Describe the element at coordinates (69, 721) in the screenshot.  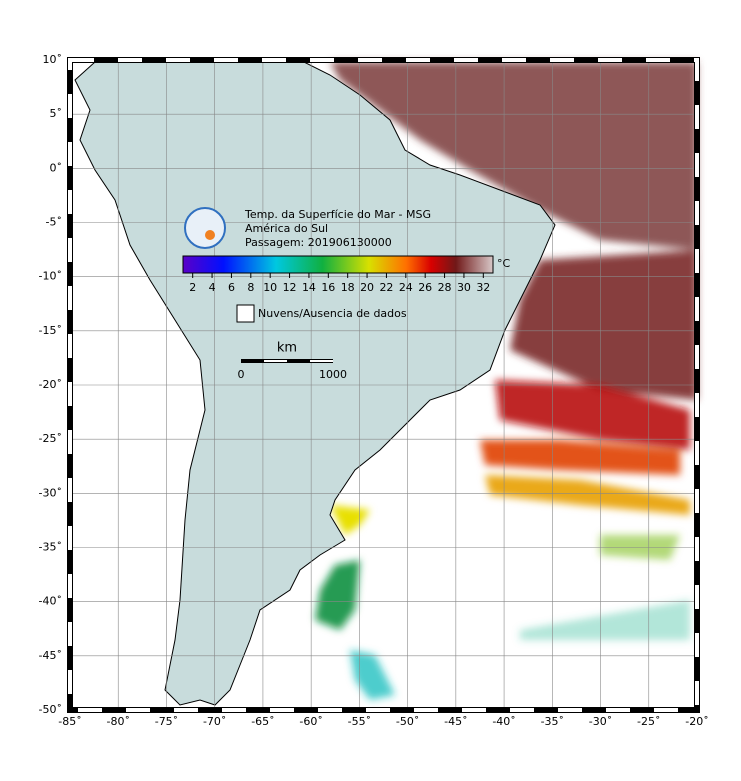
I see `x-tick-label: -85˚` at that location.